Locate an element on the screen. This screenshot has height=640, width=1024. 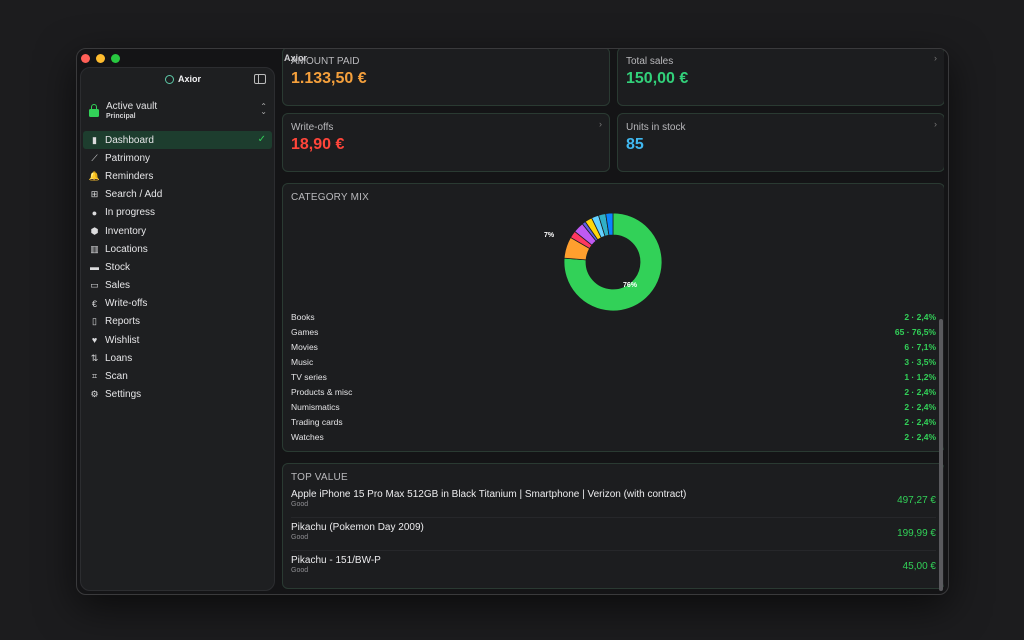
zoom-window-button is located at coordinates (115, 58).